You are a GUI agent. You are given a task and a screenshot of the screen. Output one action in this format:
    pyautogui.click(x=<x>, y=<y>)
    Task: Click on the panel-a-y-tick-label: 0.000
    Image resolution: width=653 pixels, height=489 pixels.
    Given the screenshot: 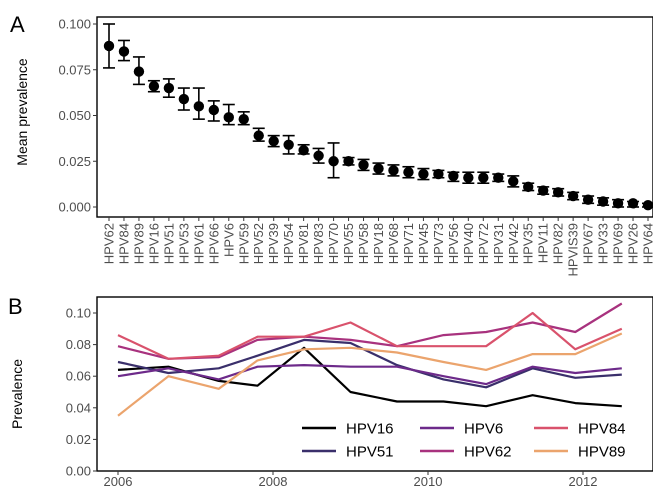 What is the action you would take?
    pyautogui.click(x=74, y=207)
    